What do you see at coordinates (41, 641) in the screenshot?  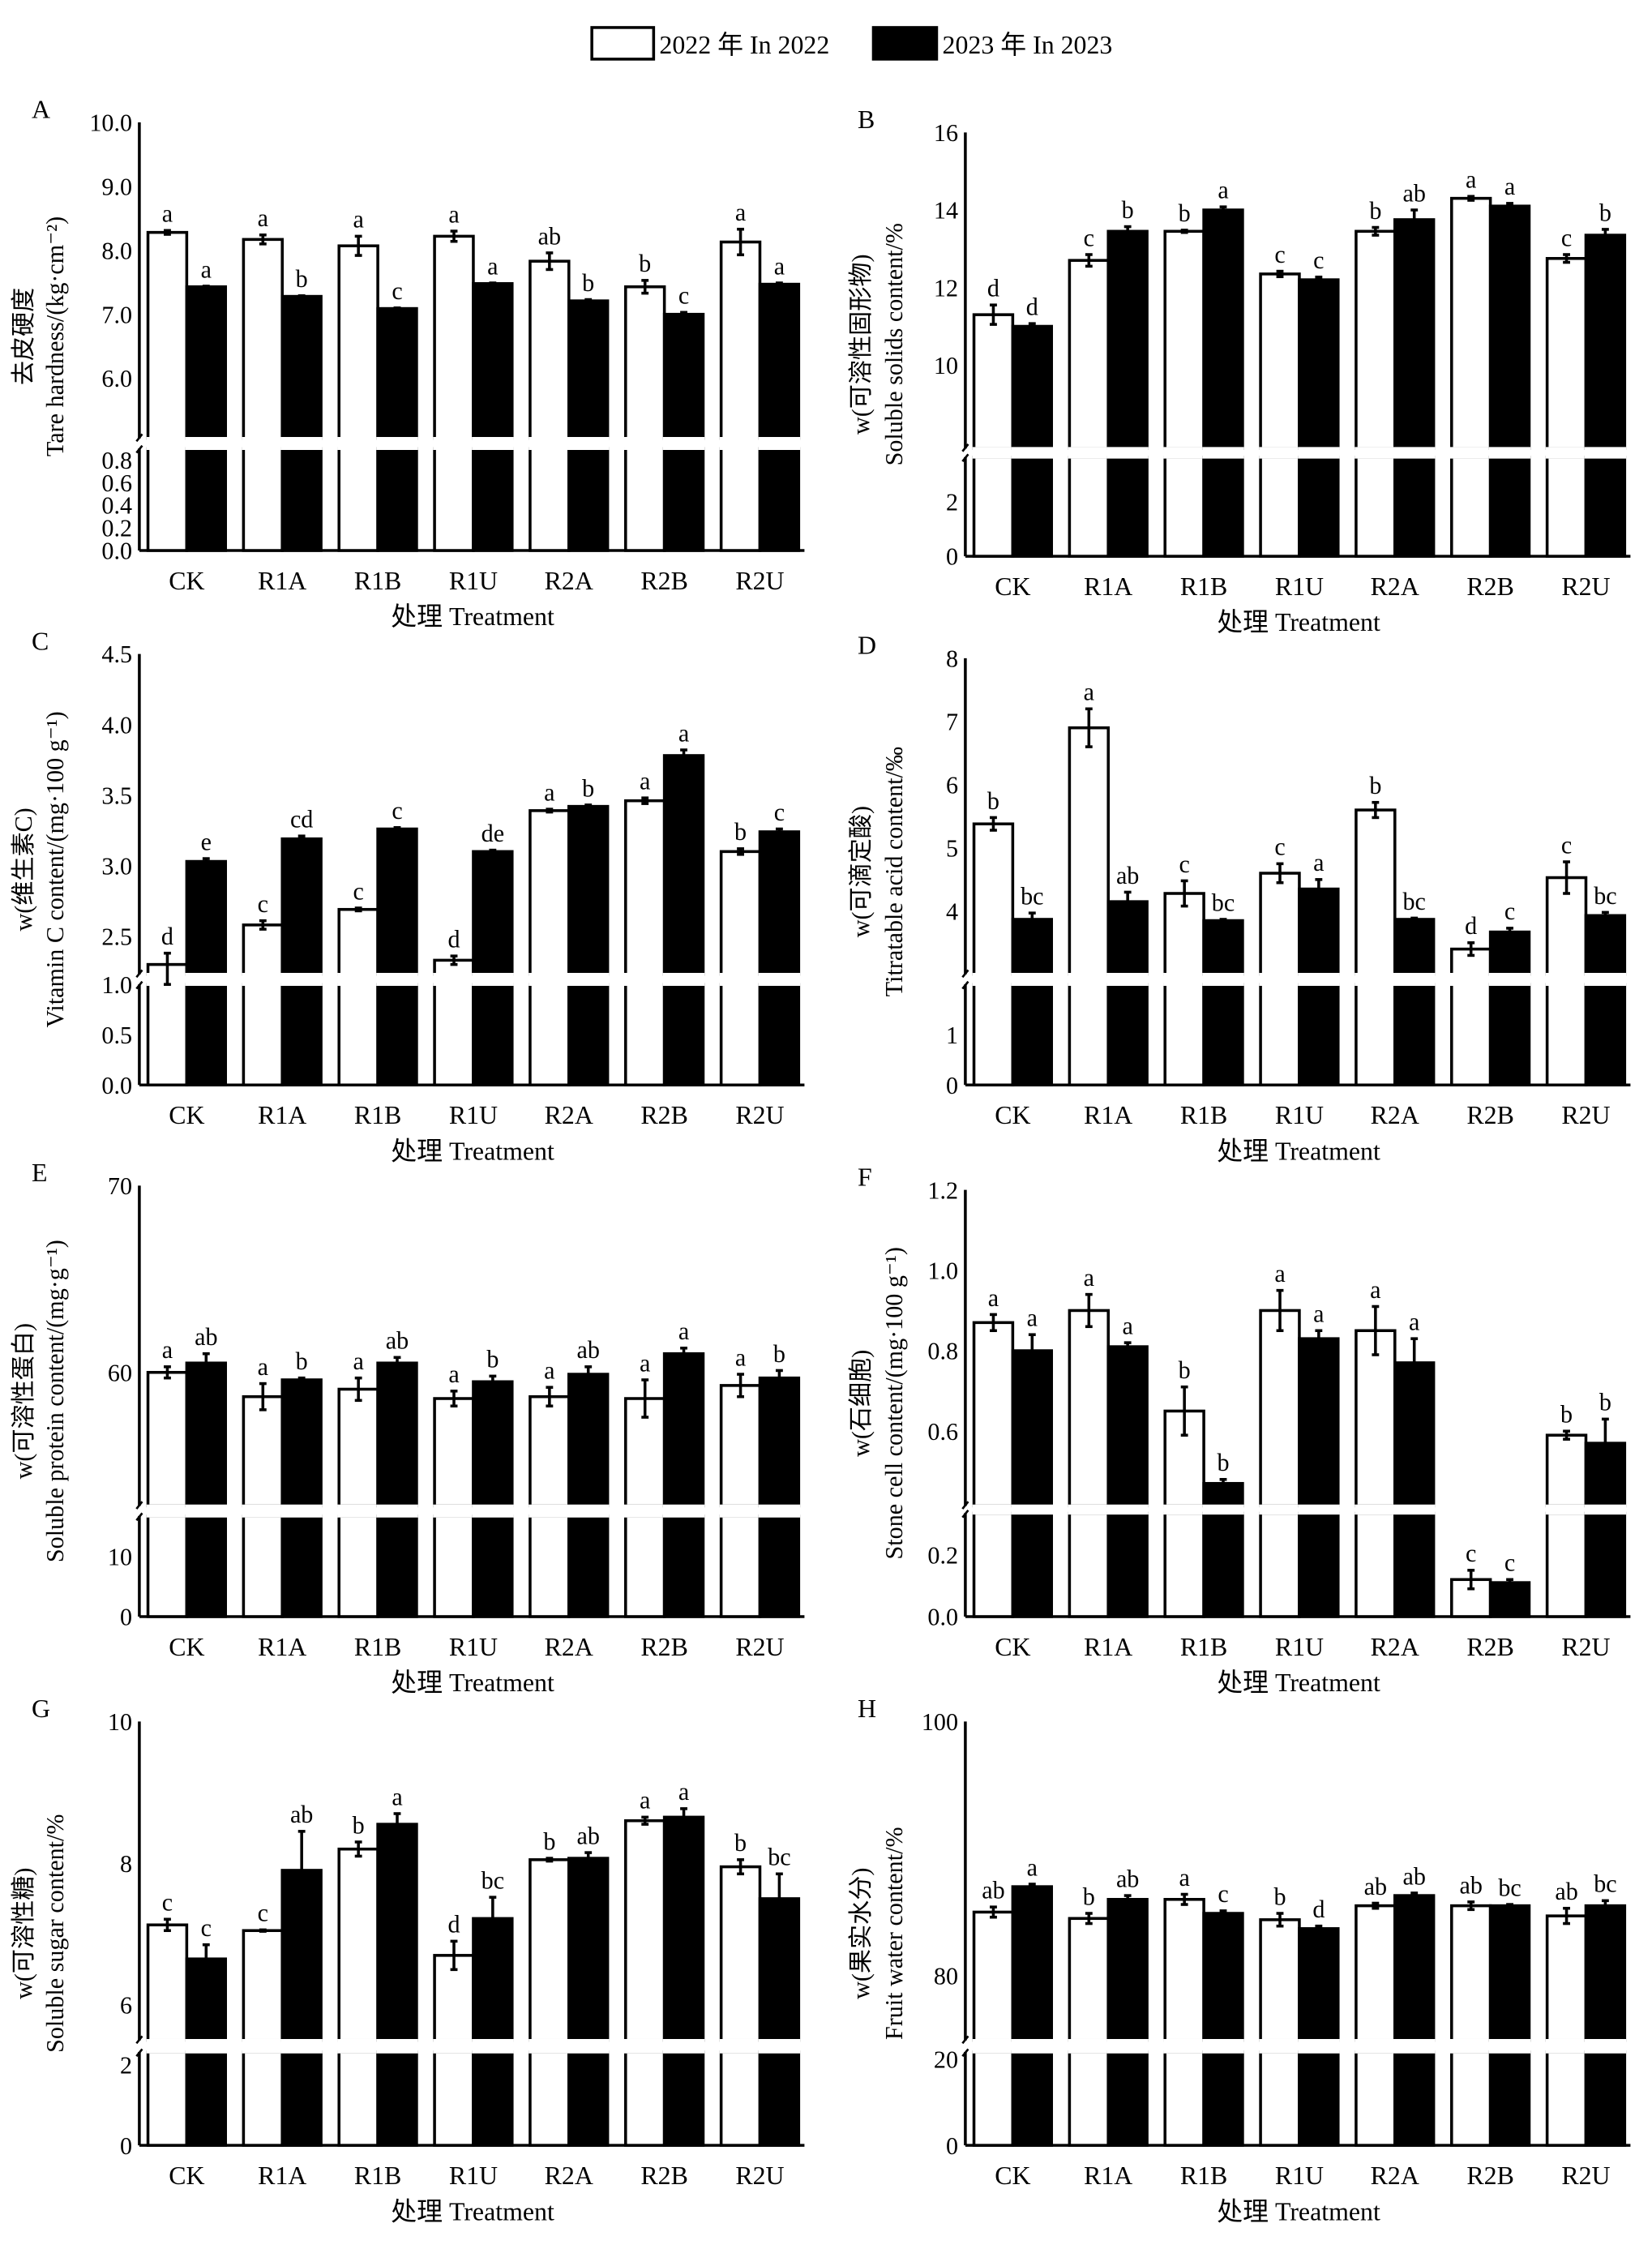 I see `panel-letter: C` at bounding box center [41, 641].